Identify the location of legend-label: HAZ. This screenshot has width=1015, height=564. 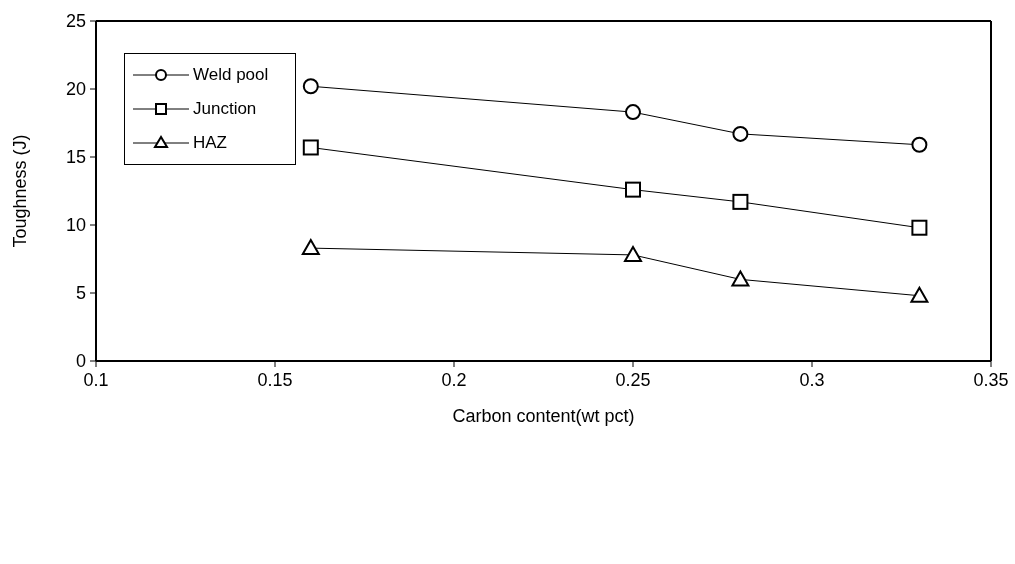
(210, 143).